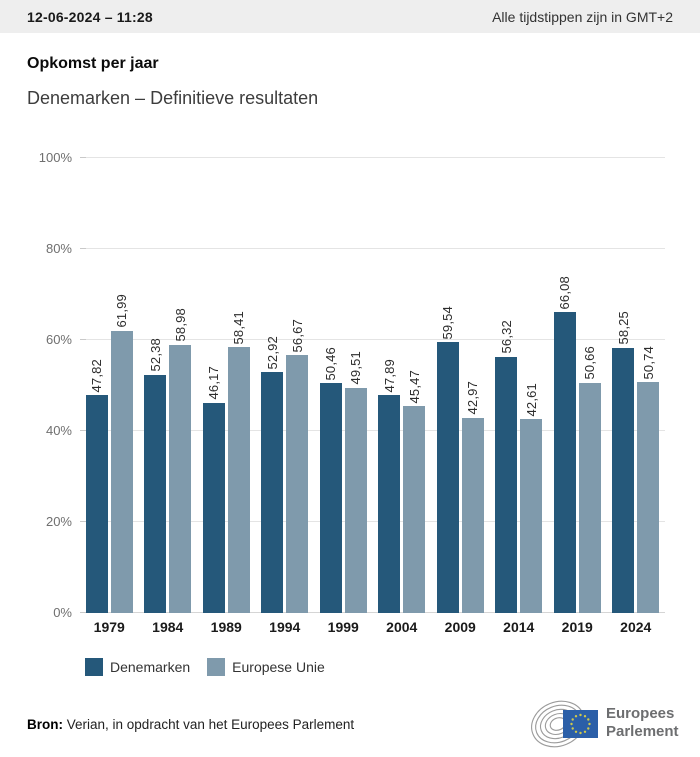 This screenshot has width=700, height=757. Describe the element at coordinates (582, 16) in the screenshot. I see `header-timezone-note: Alle tijdstippen zijn in GMT+2` at that location.